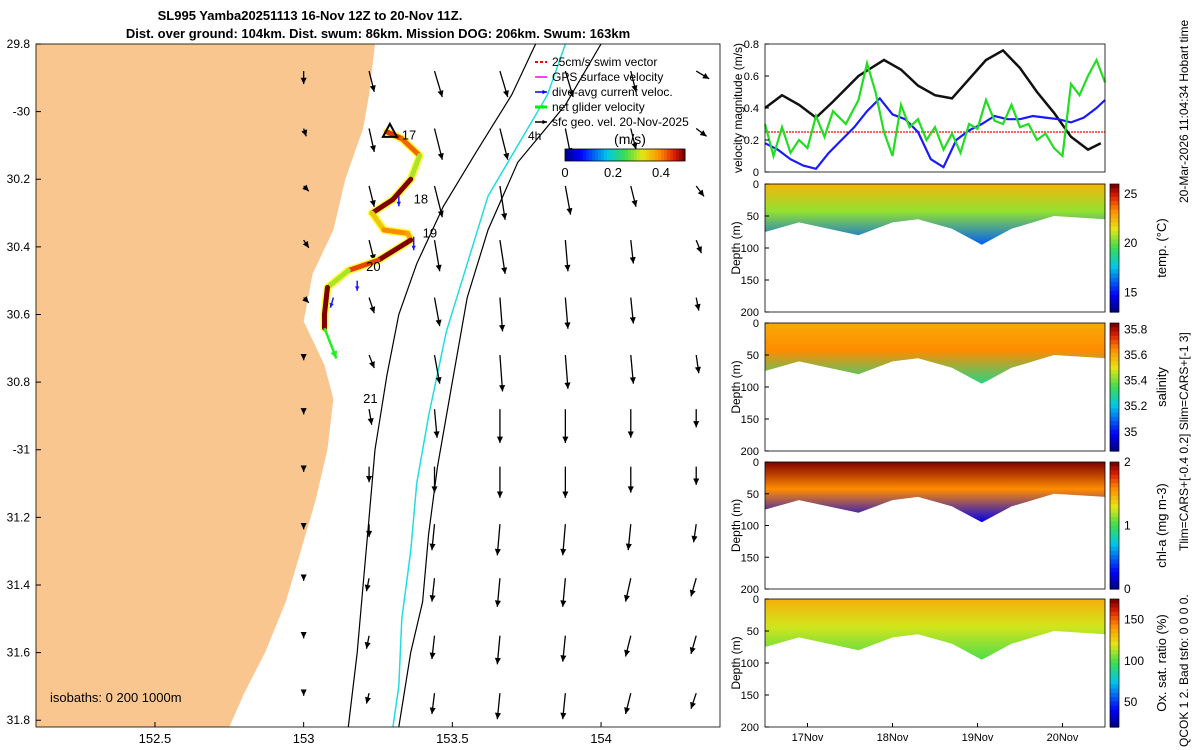 The image size is (1200, 750). Describe the element at coordinates (736, 525) in the screenshot. I see `chlorophyll-section-y-axis-label: Depth (m)` at that location.